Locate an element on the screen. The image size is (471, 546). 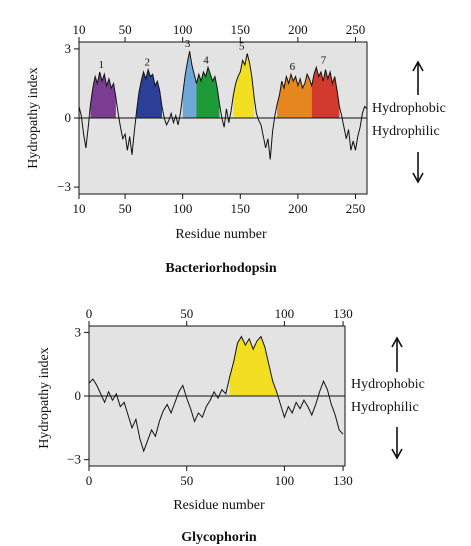
chart-2-hydrophilic-label: Hydrophilic is located at coordinates (385, 407).